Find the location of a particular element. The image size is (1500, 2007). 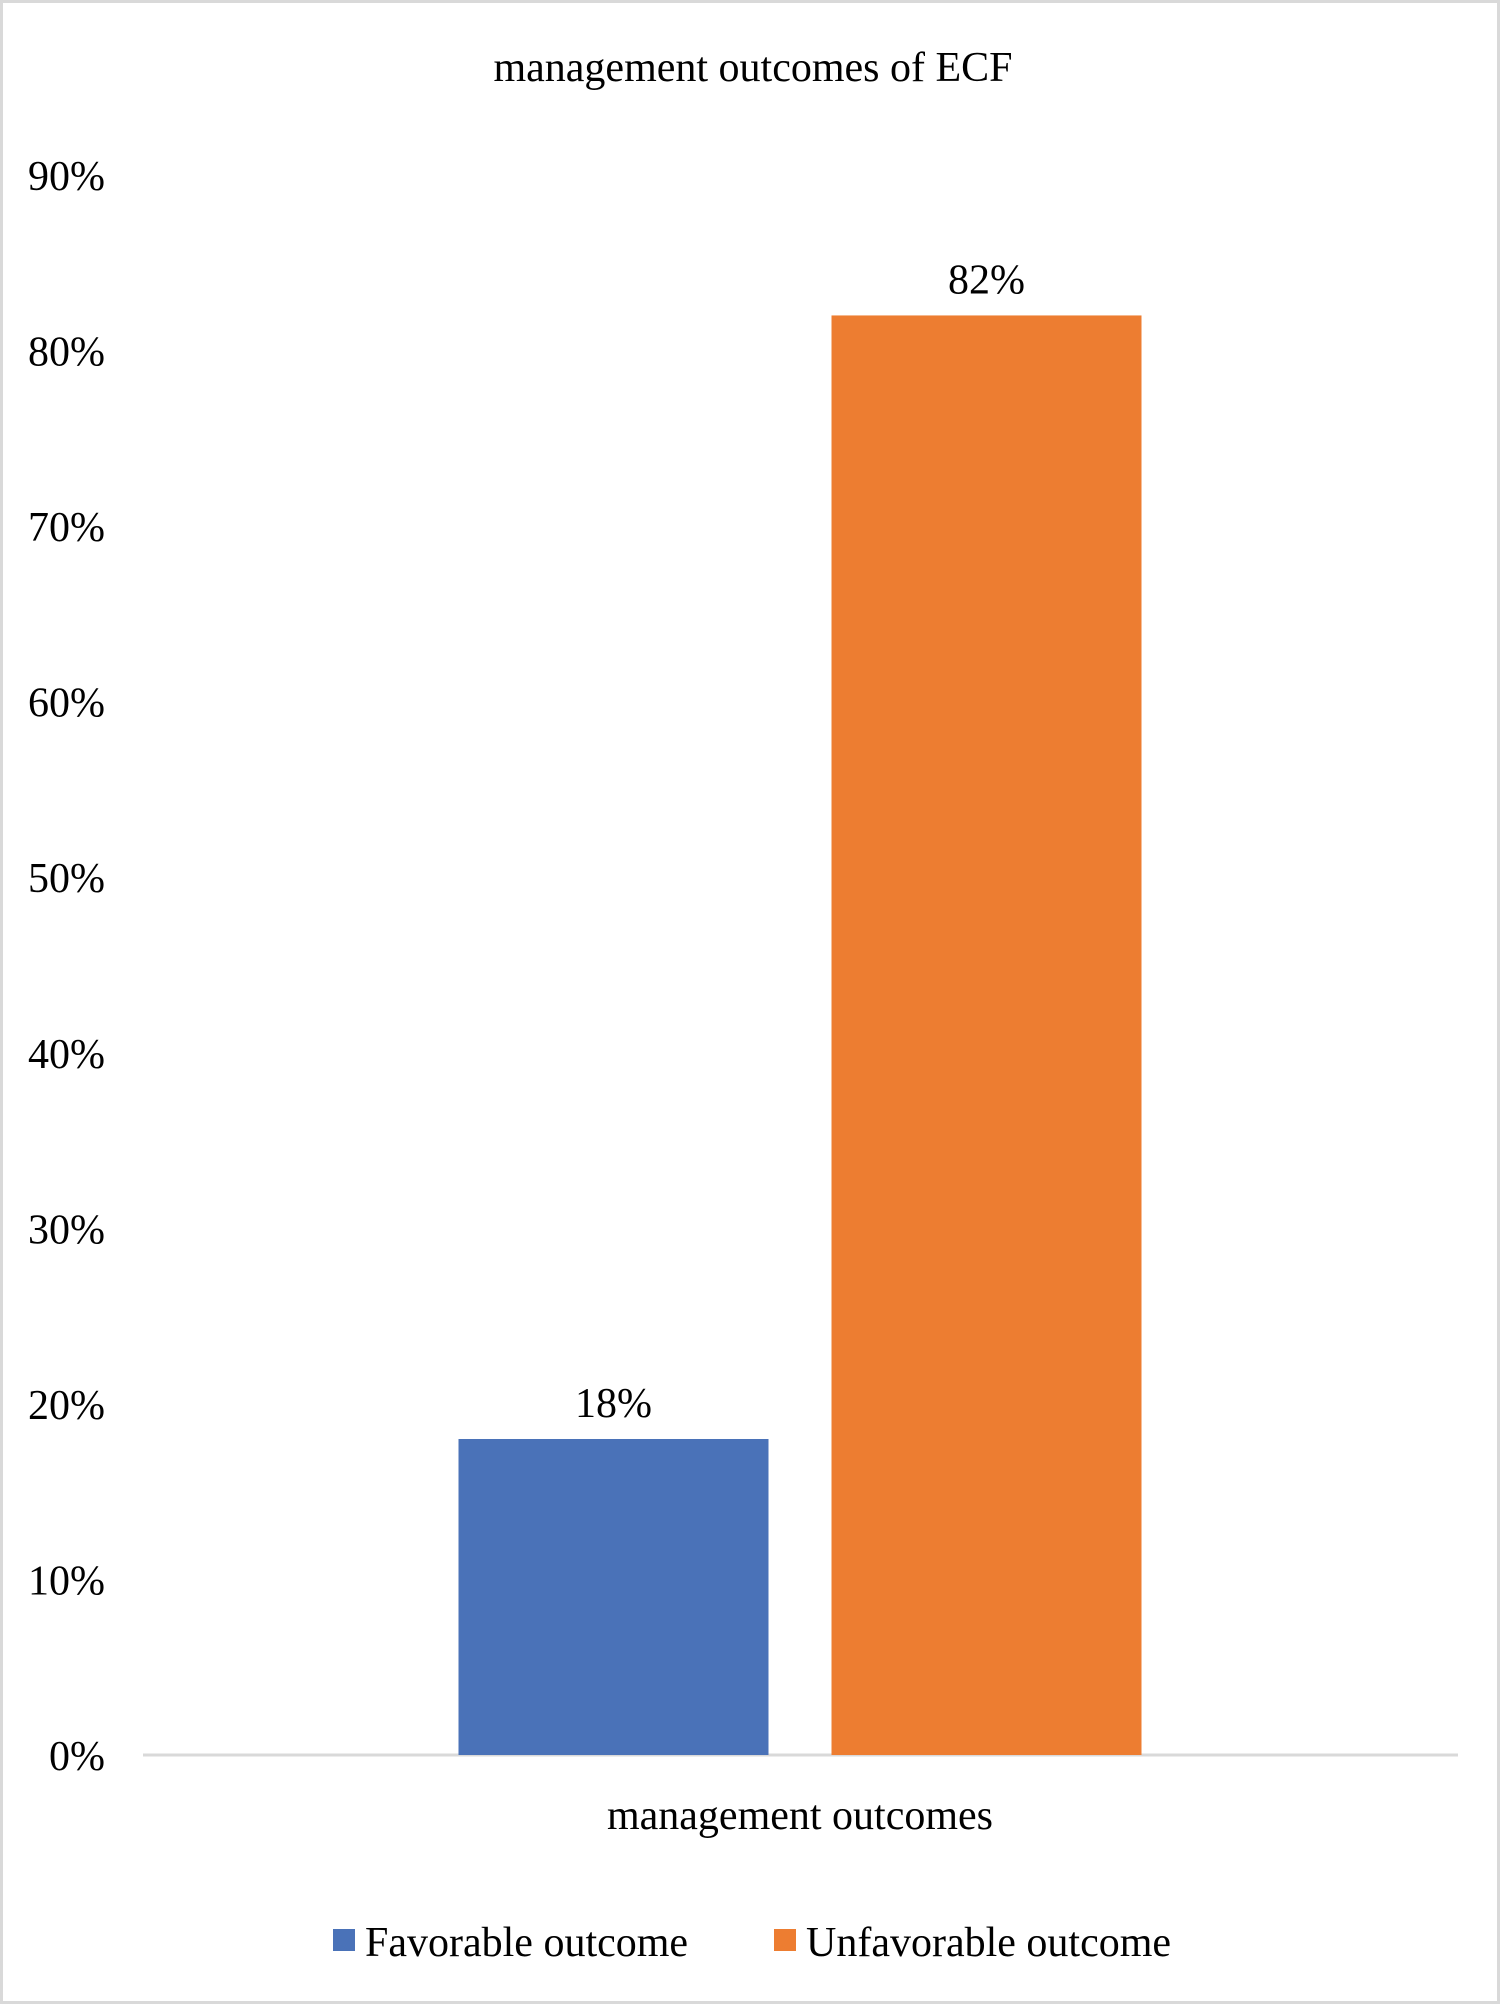

y-tick-label: 20% is located at coordinates (66, 1406).